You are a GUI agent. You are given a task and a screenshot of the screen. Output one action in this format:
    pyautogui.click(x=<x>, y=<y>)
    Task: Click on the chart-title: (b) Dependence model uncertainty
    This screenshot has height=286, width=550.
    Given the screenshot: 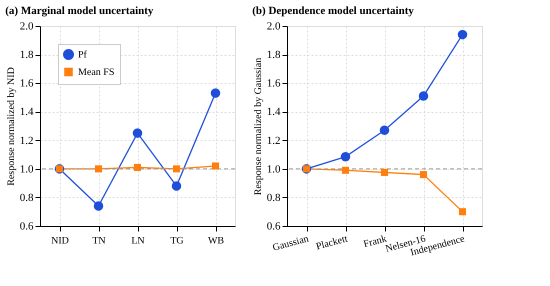 What is the action you would take?
    pyautogui.click(x=333, y=11)
    